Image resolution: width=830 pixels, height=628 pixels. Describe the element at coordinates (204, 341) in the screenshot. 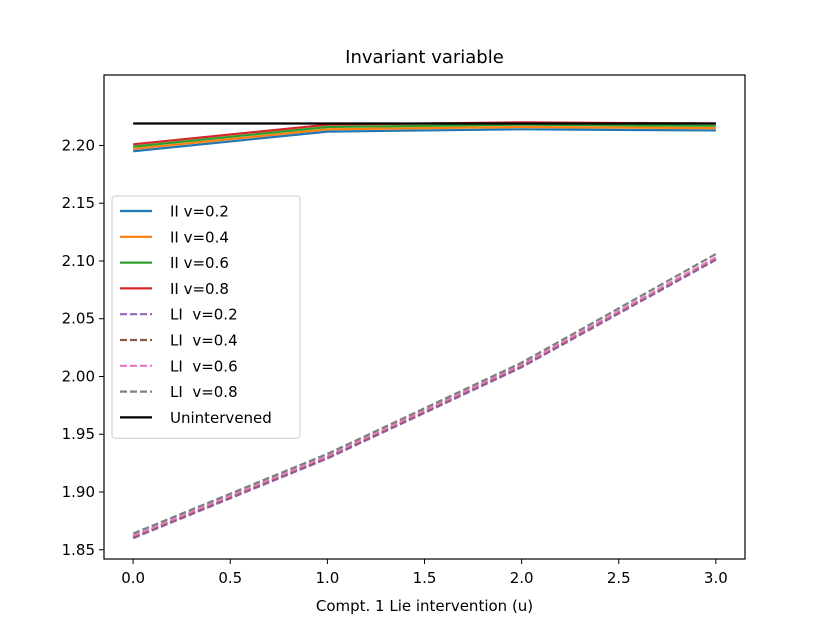

I see `legend-label: LI v=0.4` at that location.